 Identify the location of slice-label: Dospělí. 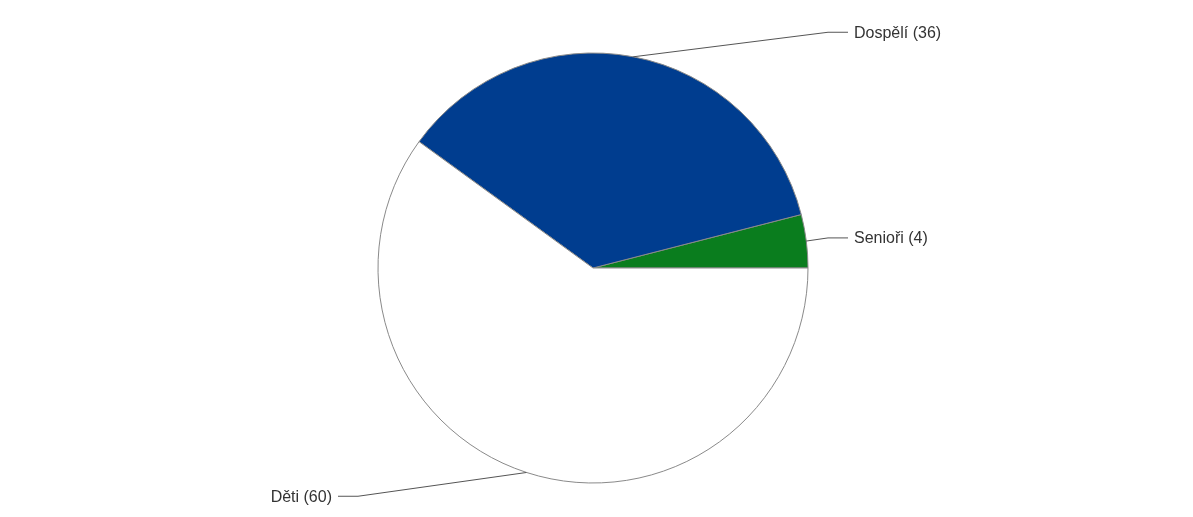
(881, 32).